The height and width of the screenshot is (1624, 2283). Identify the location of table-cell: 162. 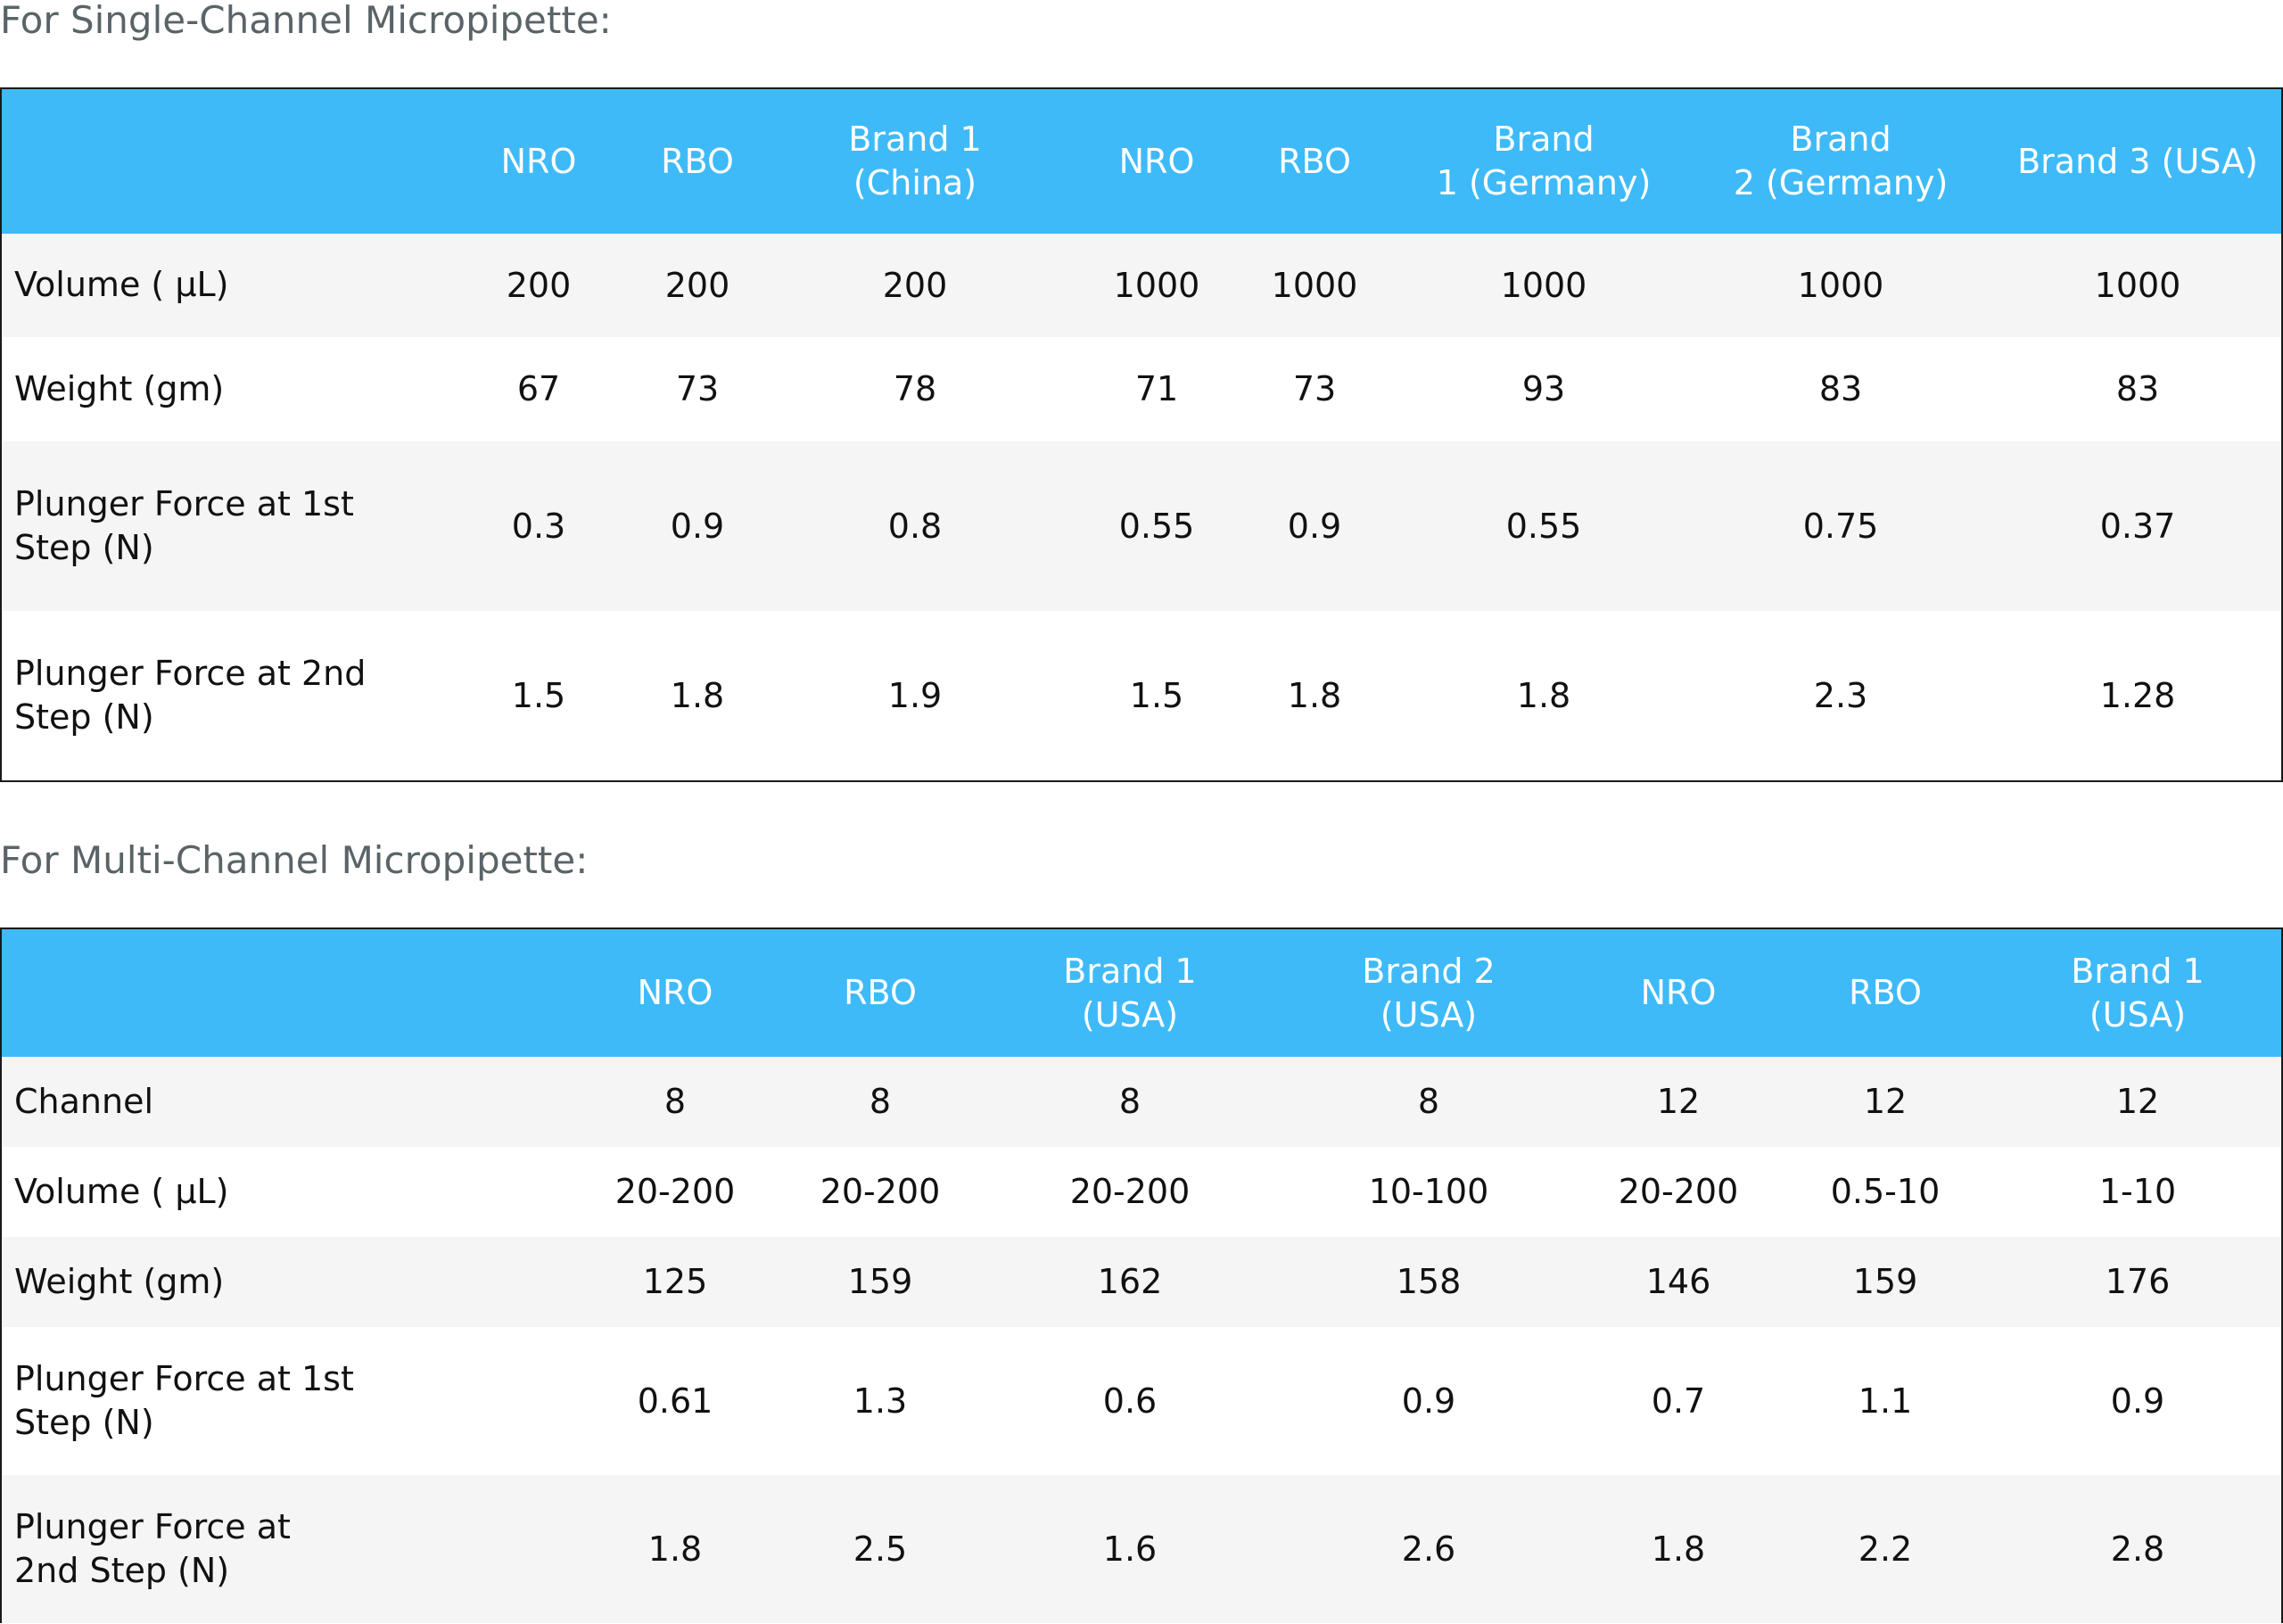
(1130, 1282).